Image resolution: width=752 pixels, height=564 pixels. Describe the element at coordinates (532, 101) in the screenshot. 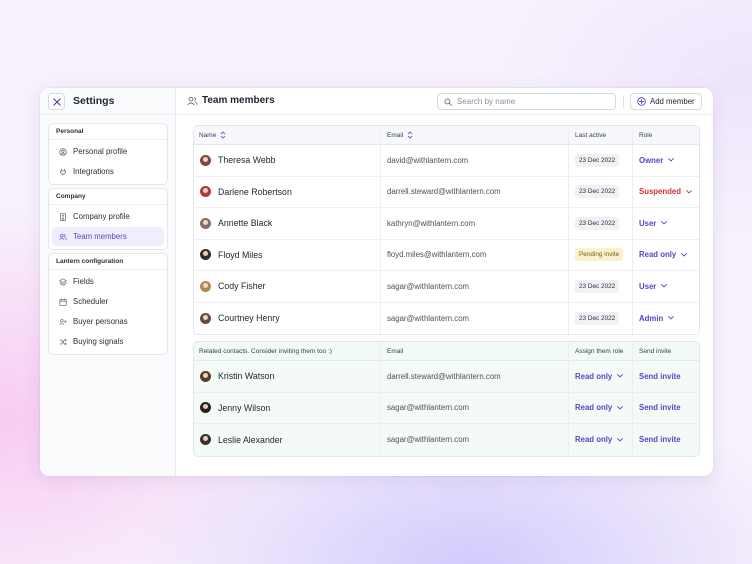

I see `search-input` at that location.